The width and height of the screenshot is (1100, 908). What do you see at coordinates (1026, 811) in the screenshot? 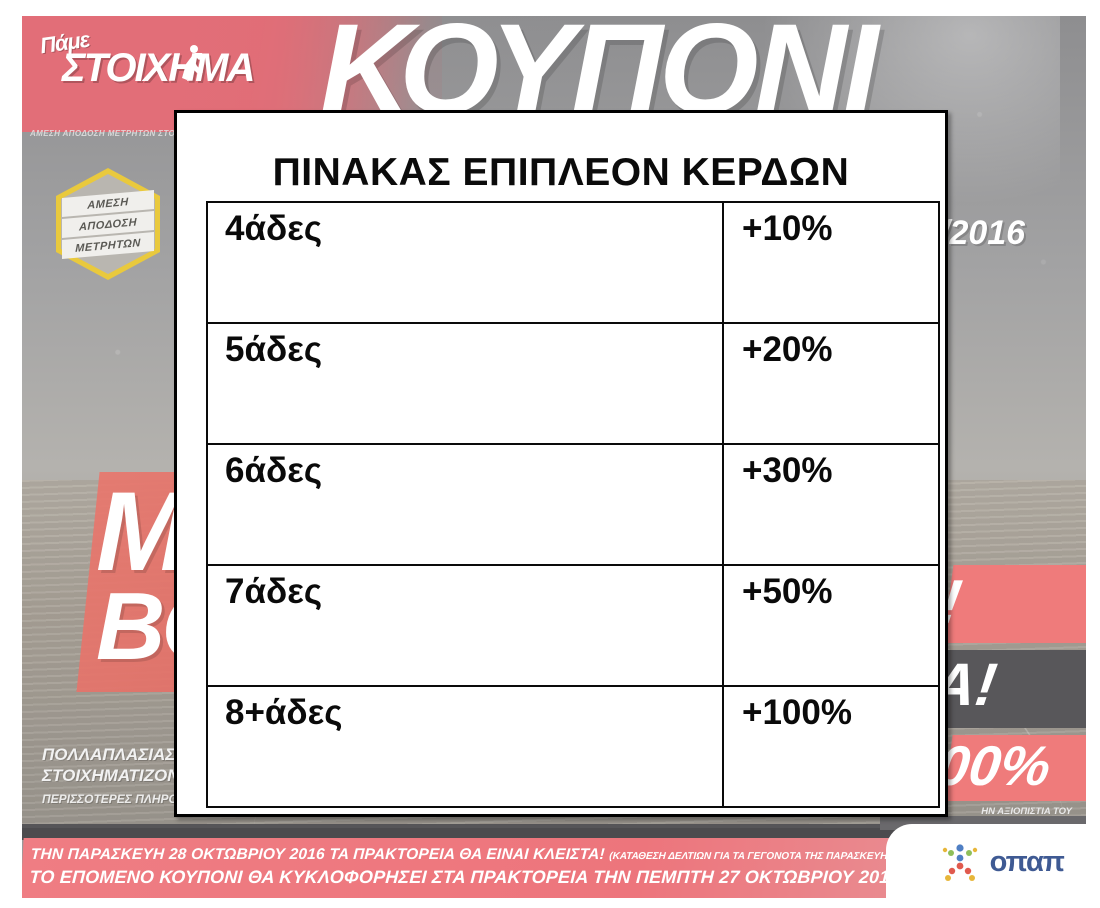
I see `trust-text: ΗΝ ΑΞΙΟΠΙΣΤΙΑ ΤΟΥ` at bounding box center [1026, 811].